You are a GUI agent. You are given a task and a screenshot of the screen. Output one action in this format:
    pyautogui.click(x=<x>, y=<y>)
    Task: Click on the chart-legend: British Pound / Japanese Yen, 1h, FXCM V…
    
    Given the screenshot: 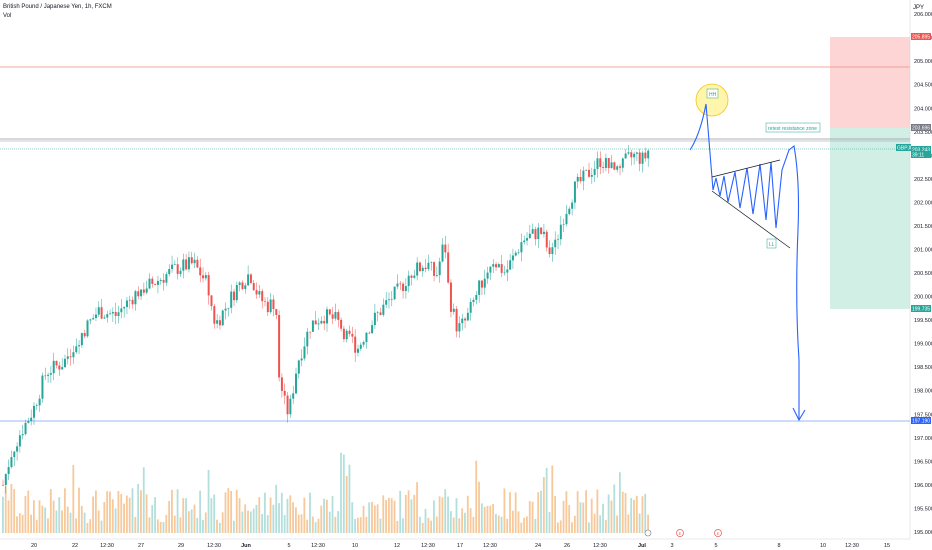 What is the action you would take?
    pyautogui.click(x=57, y=12)
    